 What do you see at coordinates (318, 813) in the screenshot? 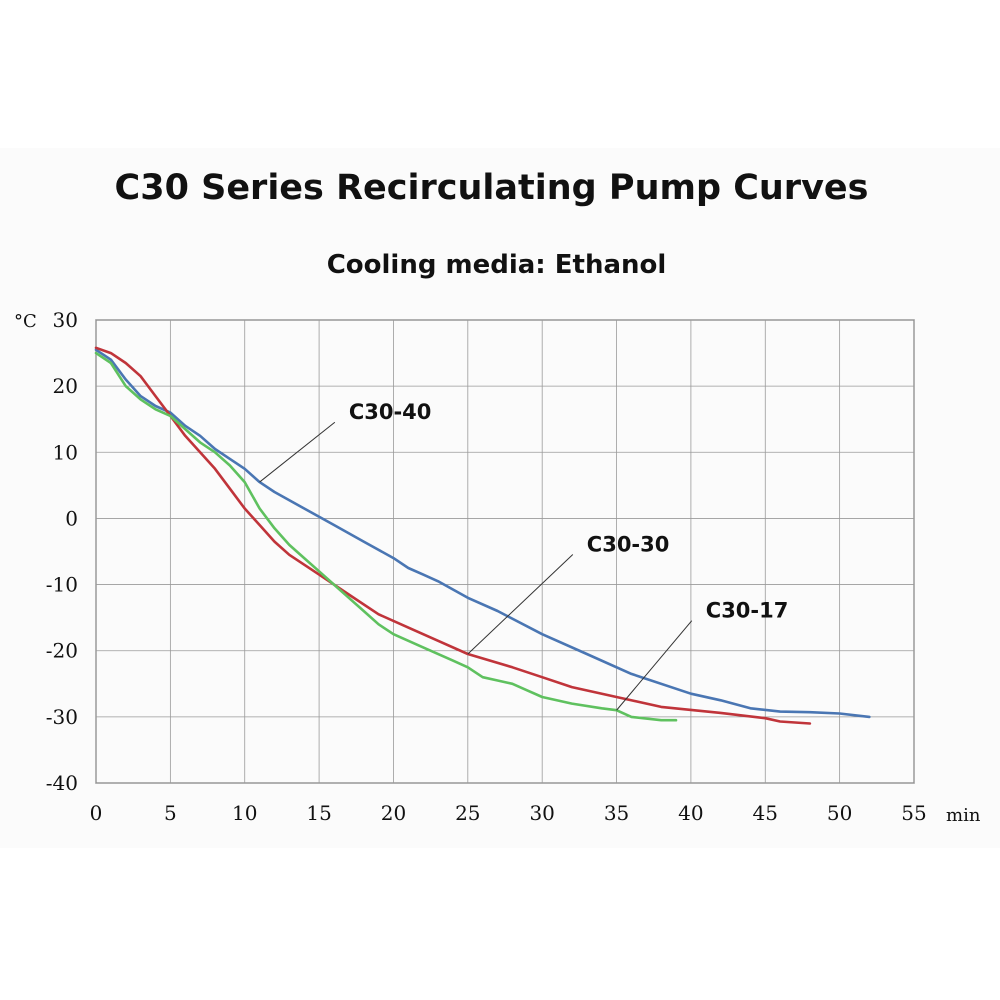
I see `x-tick-label: 15` at bounding box center [318, 813].